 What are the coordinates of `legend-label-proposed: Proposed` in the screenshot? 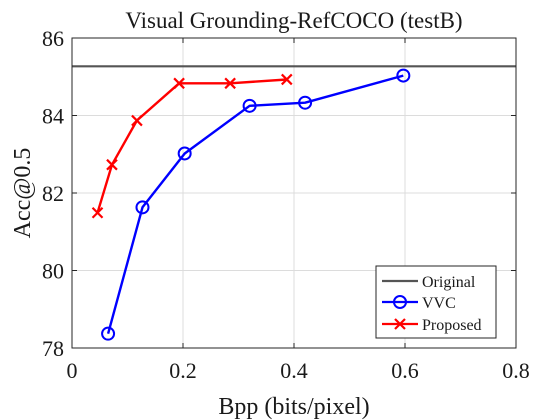 It's located at (452, 325).